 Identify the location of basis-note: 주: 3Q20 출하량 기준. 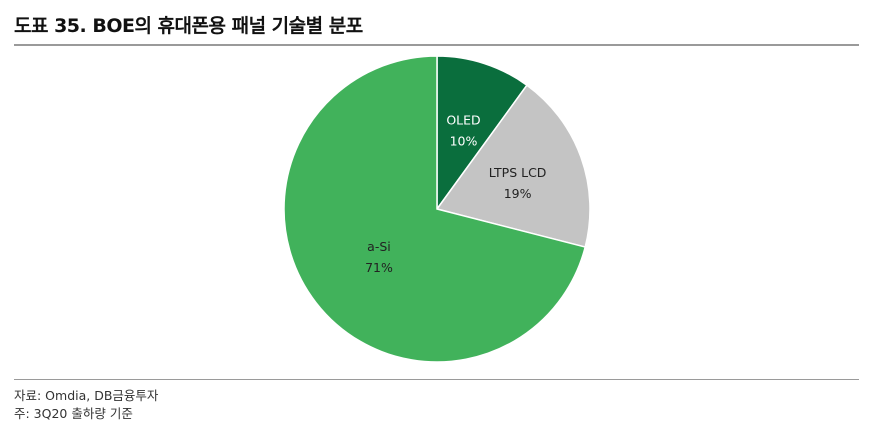
(73, 413).